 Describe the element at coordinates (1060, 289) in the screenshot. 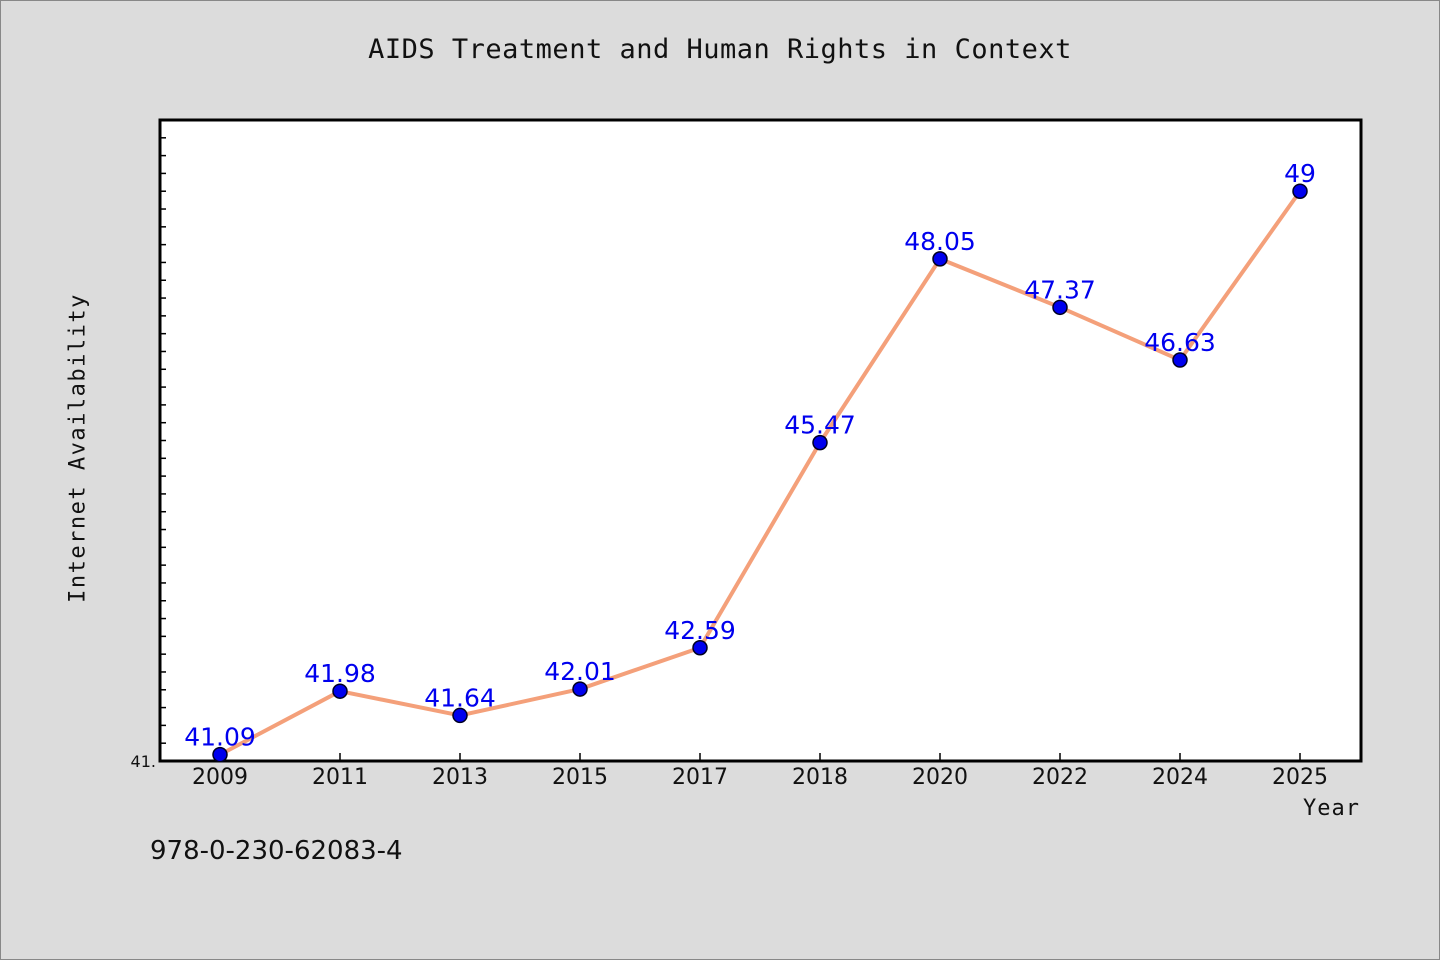

I see `data-label: 47.37` at that location.